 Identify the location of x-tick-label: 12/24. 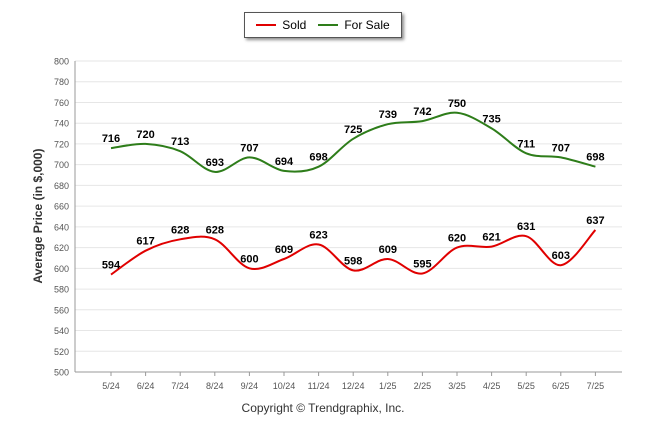
(353, 386).